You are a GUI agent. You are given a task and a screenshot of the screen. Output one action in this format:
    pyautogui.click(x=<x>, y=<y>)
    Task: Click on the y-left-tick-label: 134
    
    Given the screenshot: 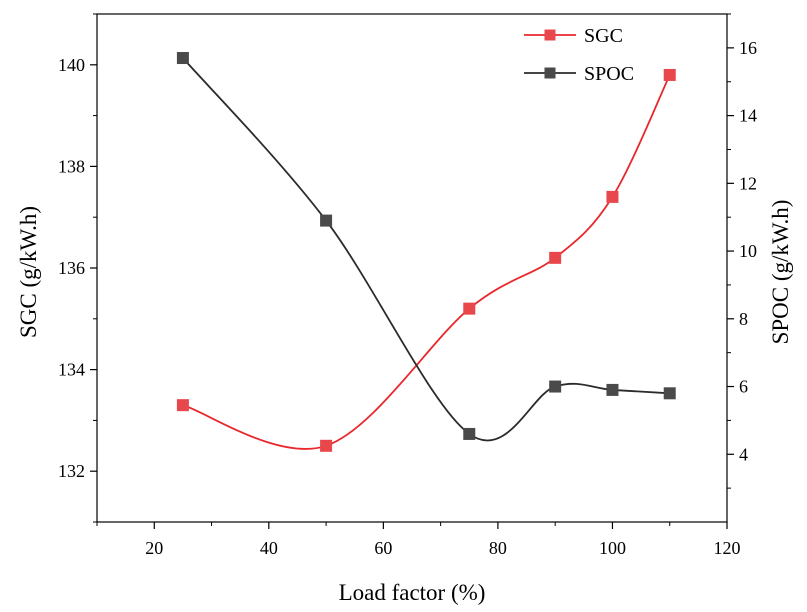 What is the action you would take?
    pyautogui.click(x=71, y=370)
    